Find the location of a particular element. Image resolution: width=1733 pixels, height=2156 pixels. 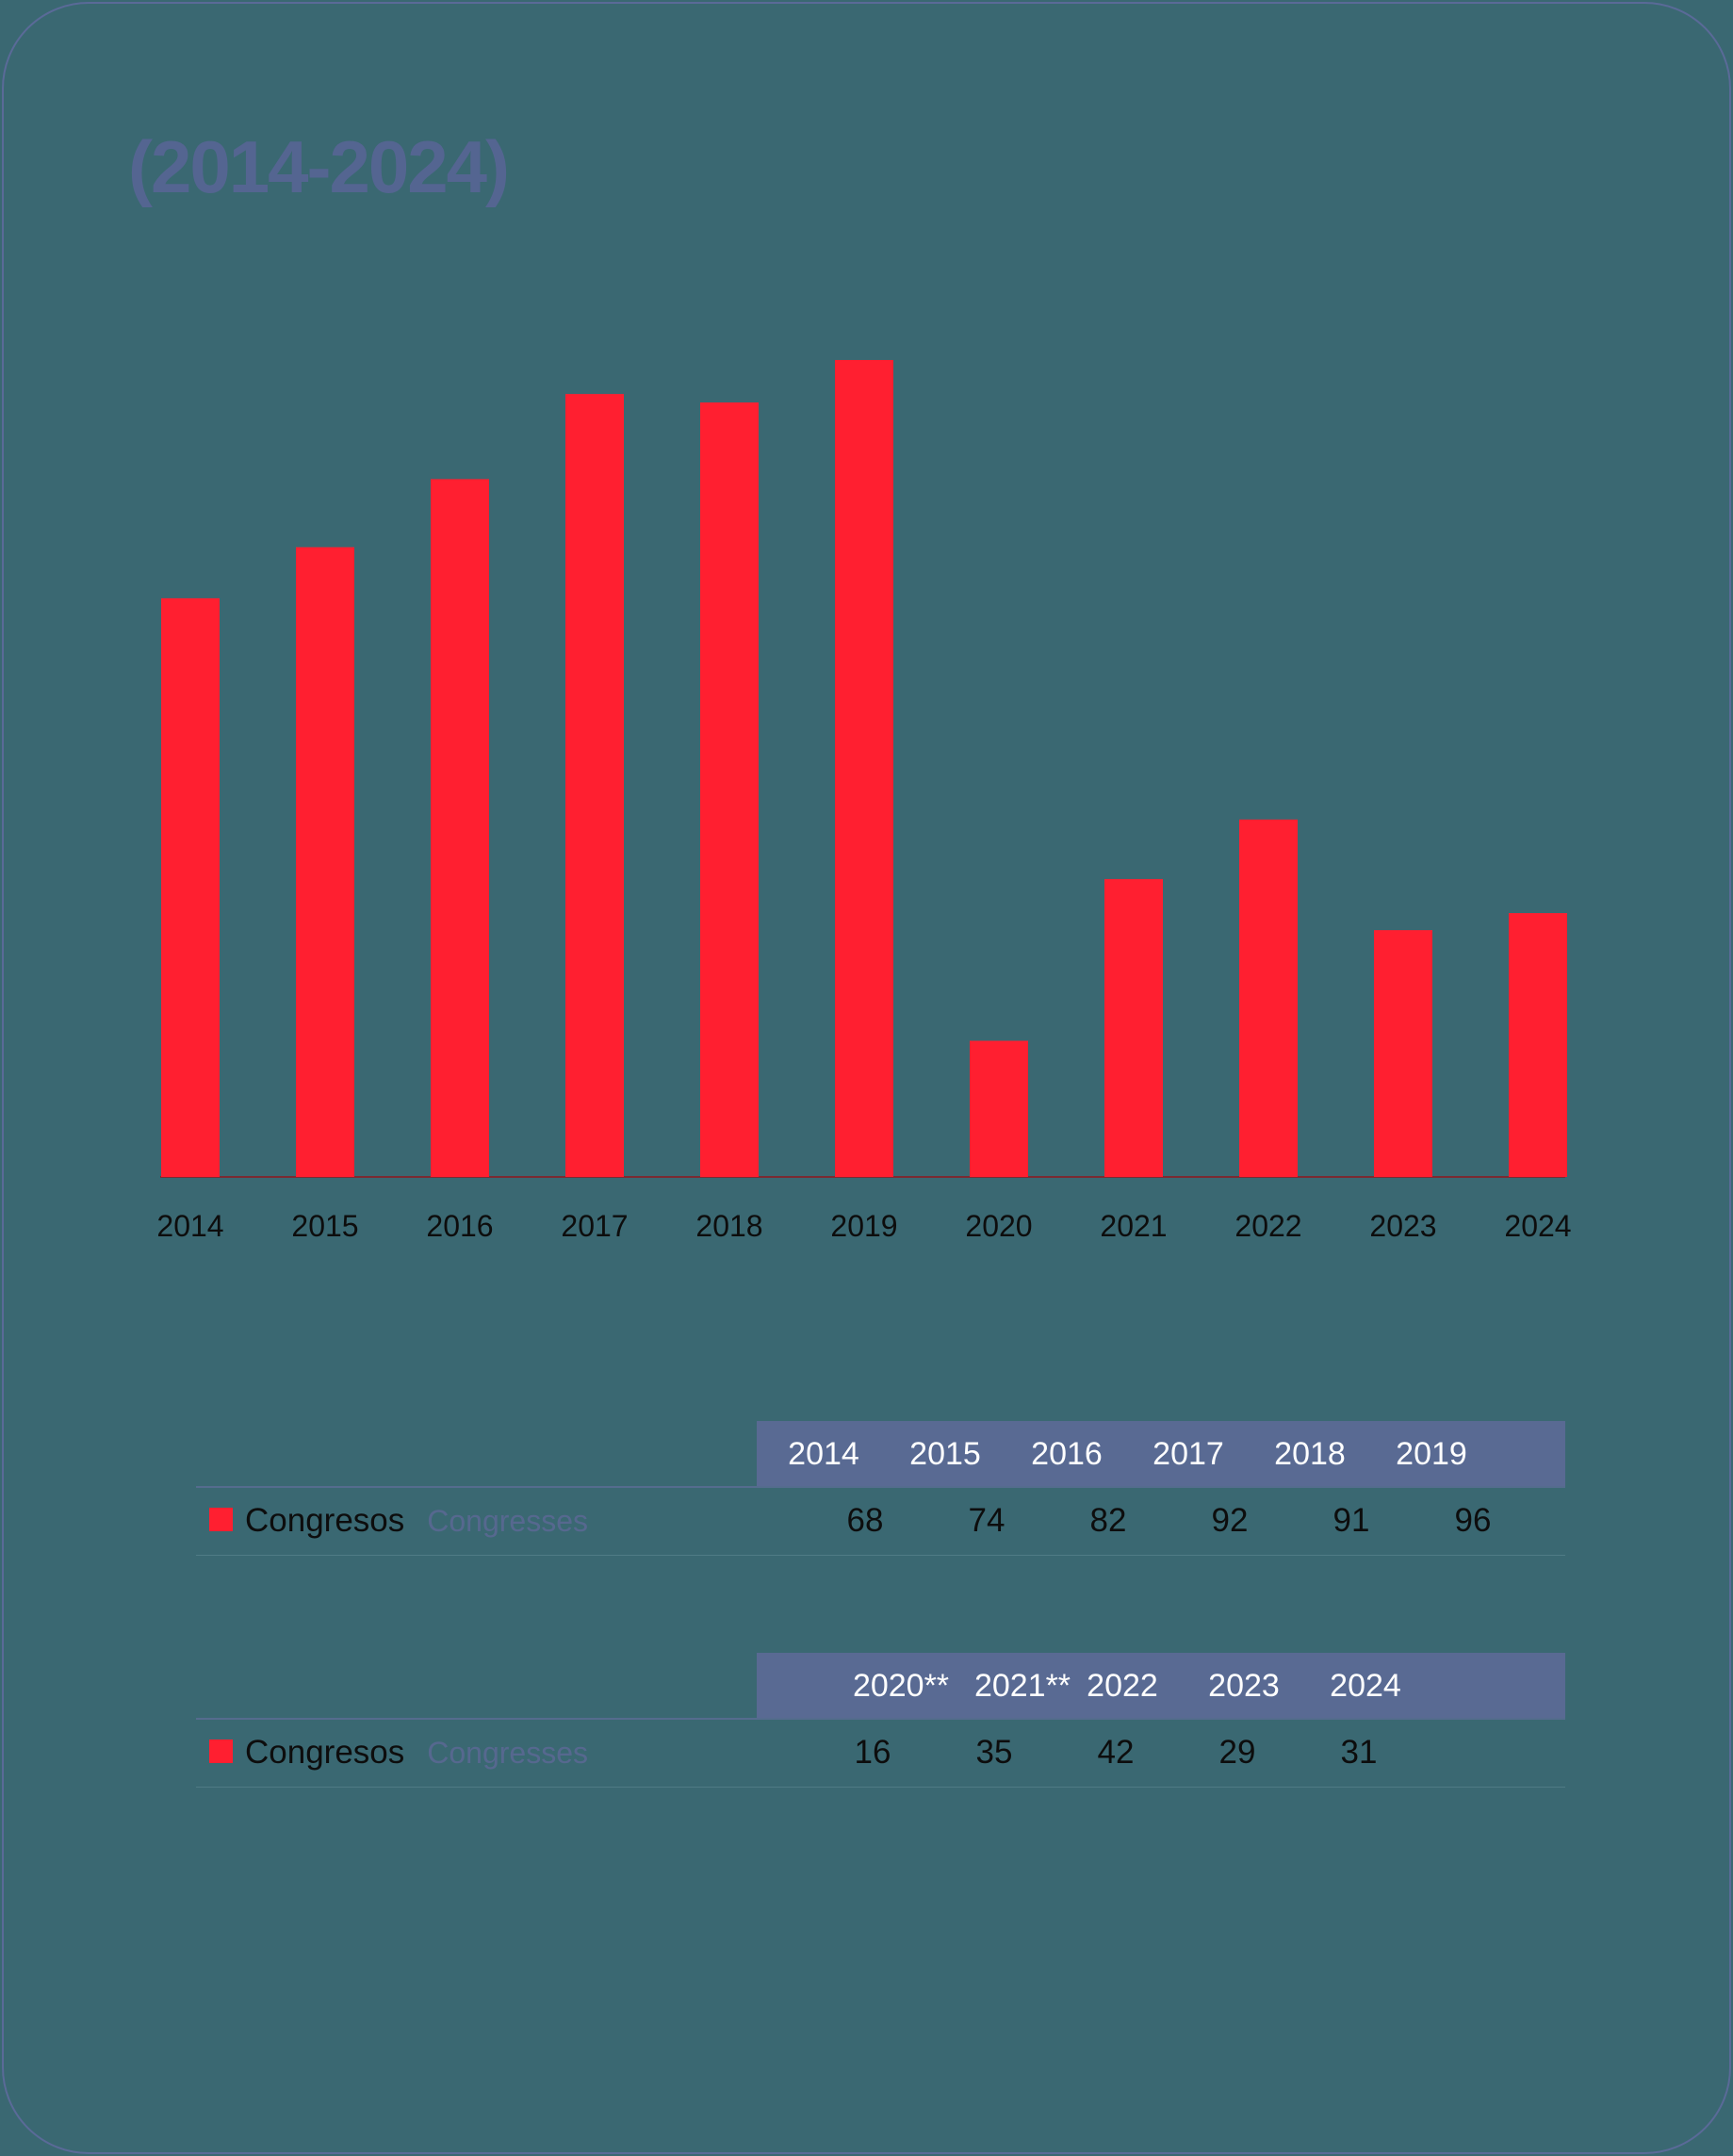

bar-2014 is located at coordinates (190, 887).